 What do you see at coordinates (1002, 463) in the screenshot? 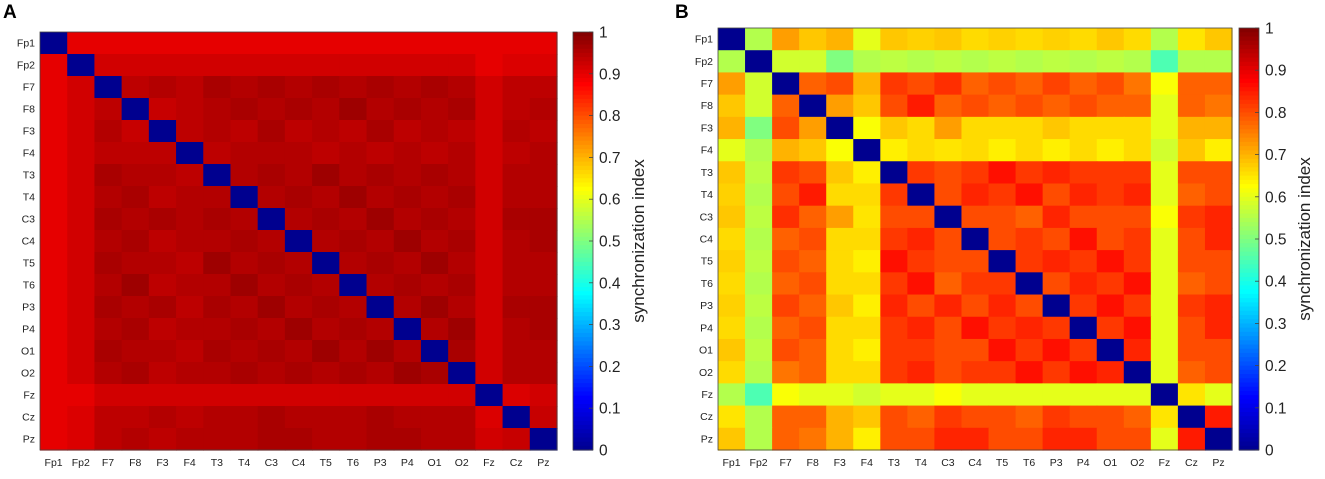
I see `x-tick-label: T5` at bounding box center [1002, 463].